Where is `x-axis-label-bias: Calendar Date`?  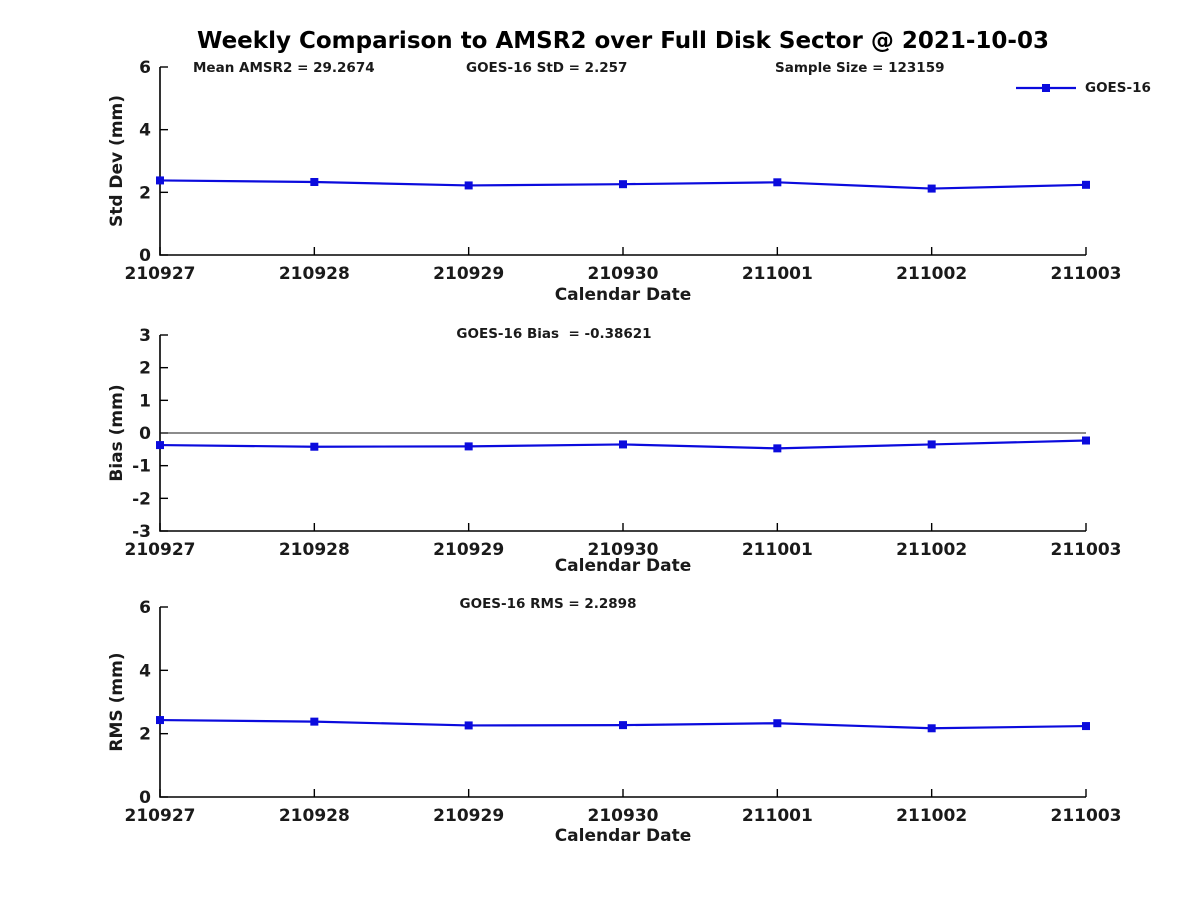
x-axis-label-bias: Calendar Date is located at coordinates (623, 566).